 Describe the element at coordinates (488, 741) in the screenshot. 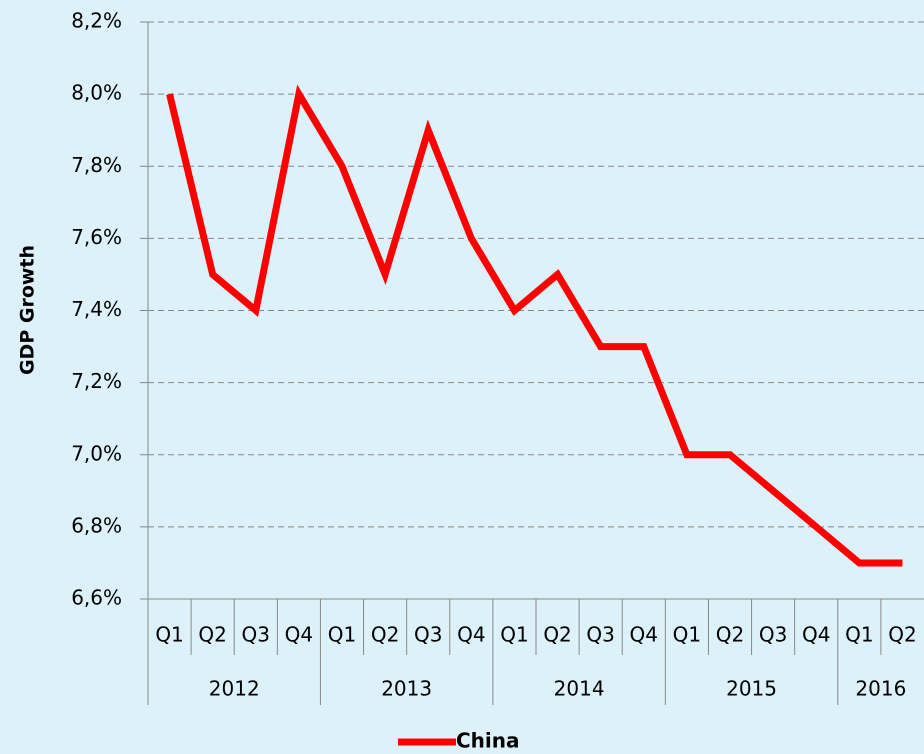

I see `legend-label: China` at that location.